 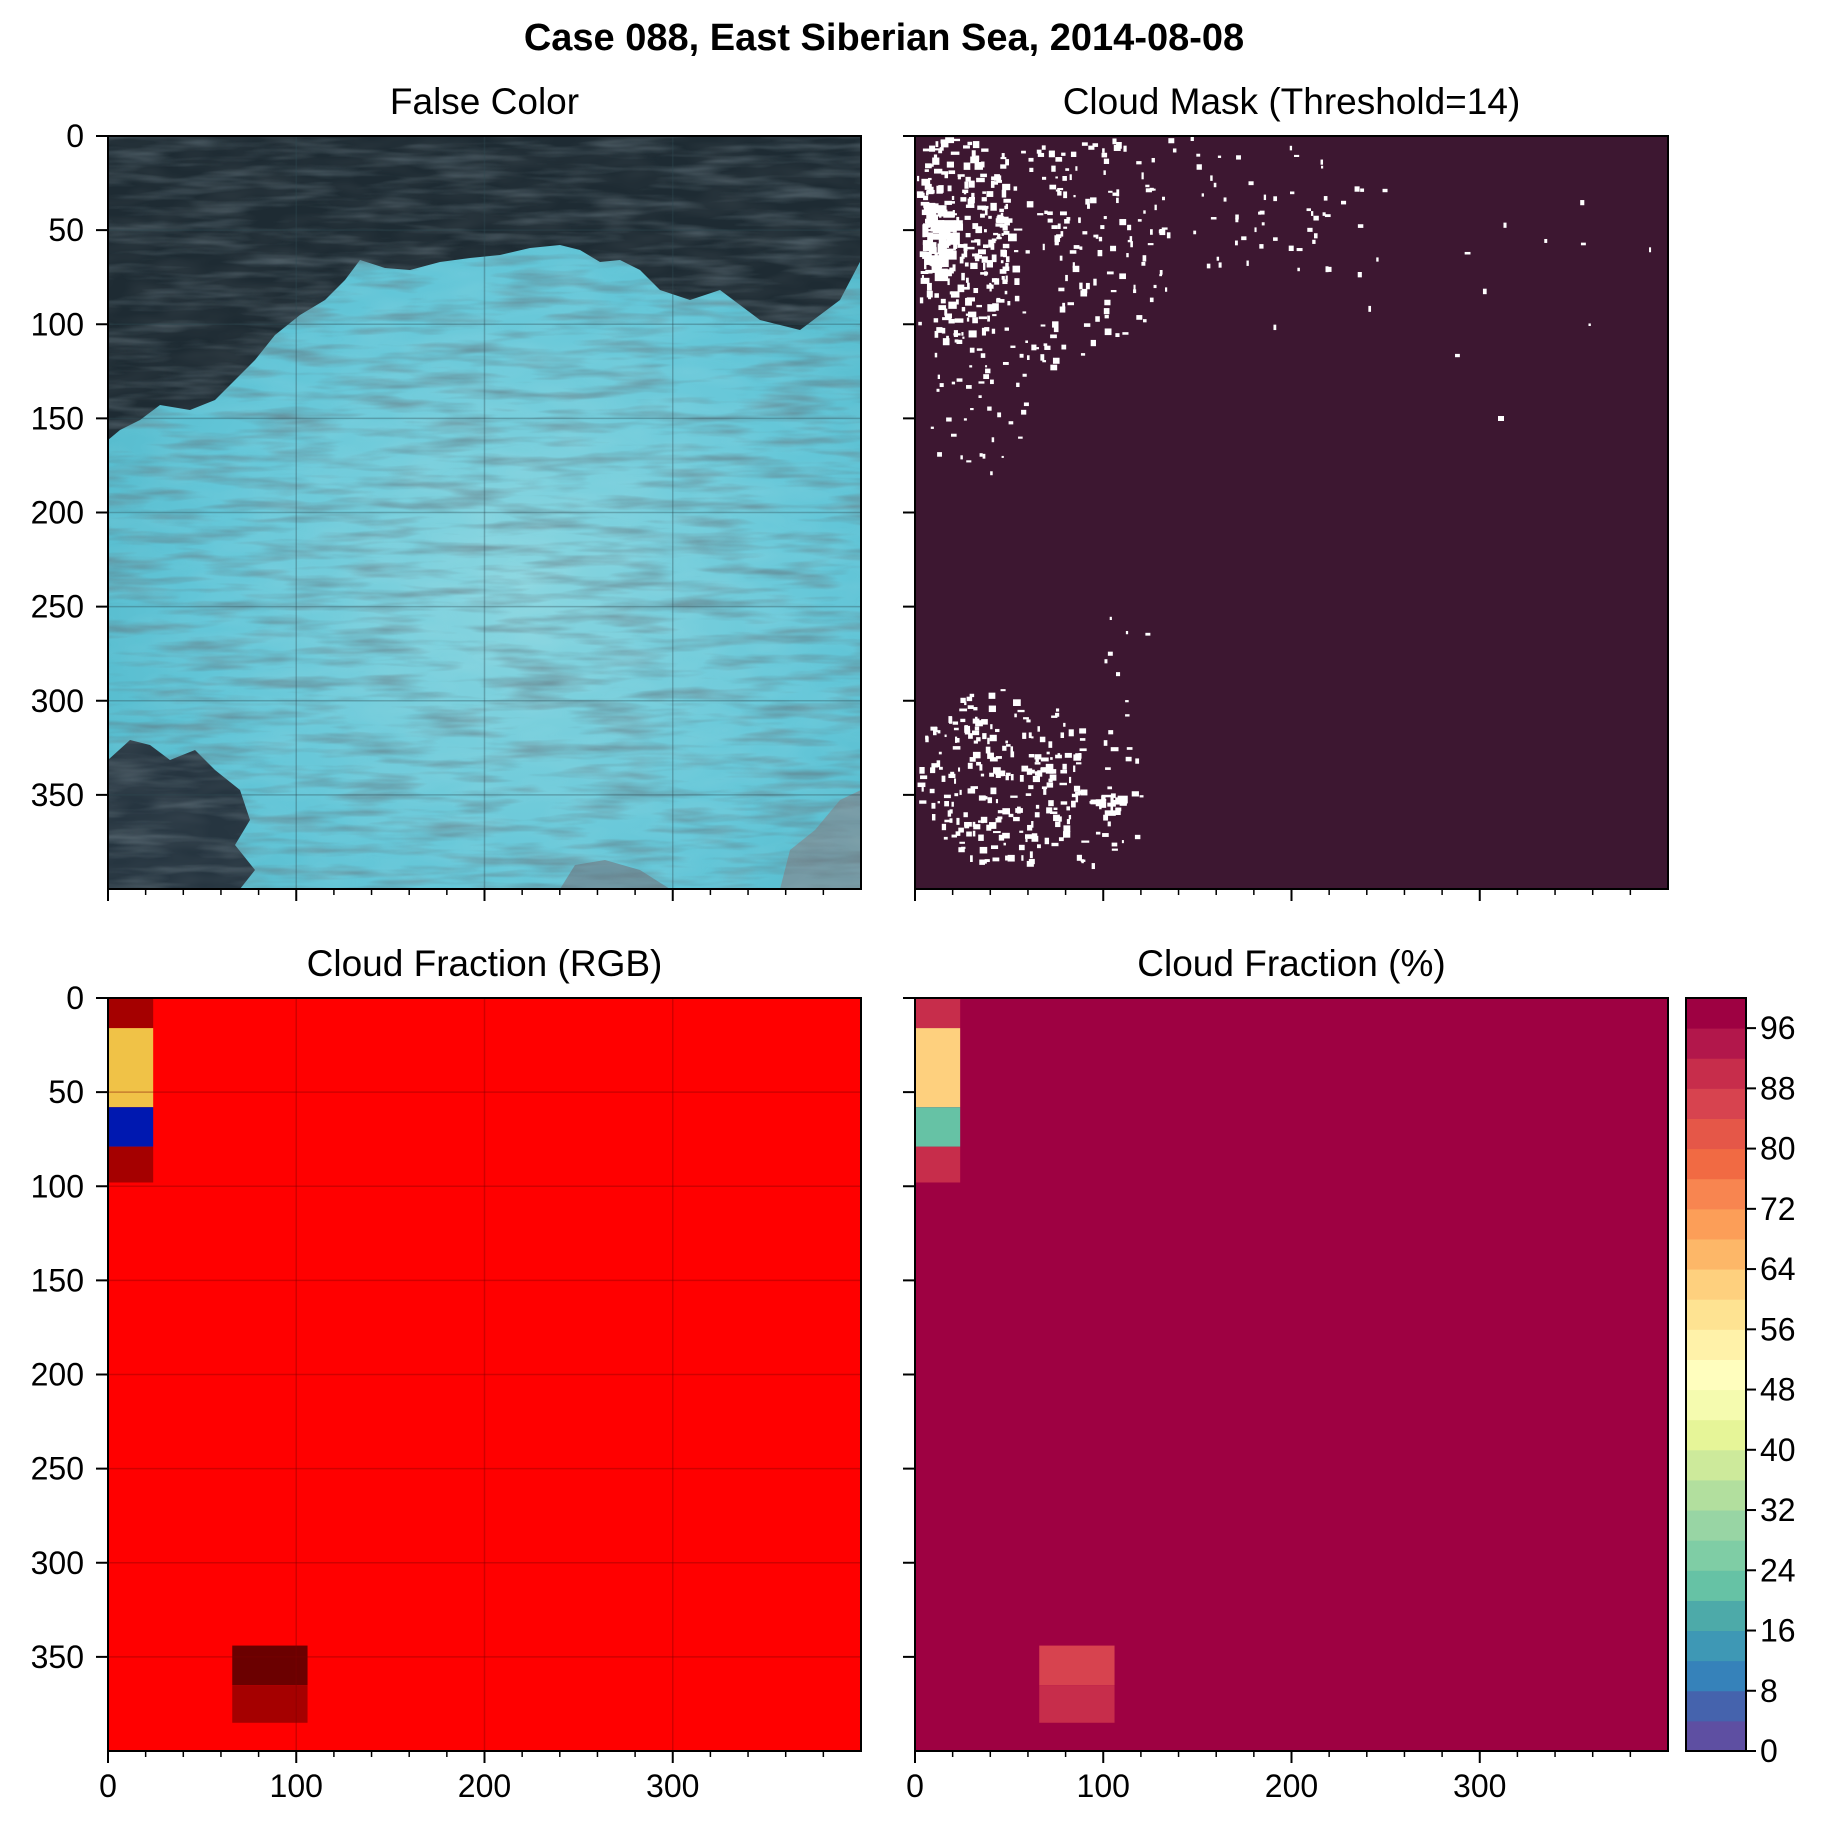 What do you see at coordinates (57, 1280) in the screenshot?
I see `y-tick-label: 150` at bounding box center [57, 1280].